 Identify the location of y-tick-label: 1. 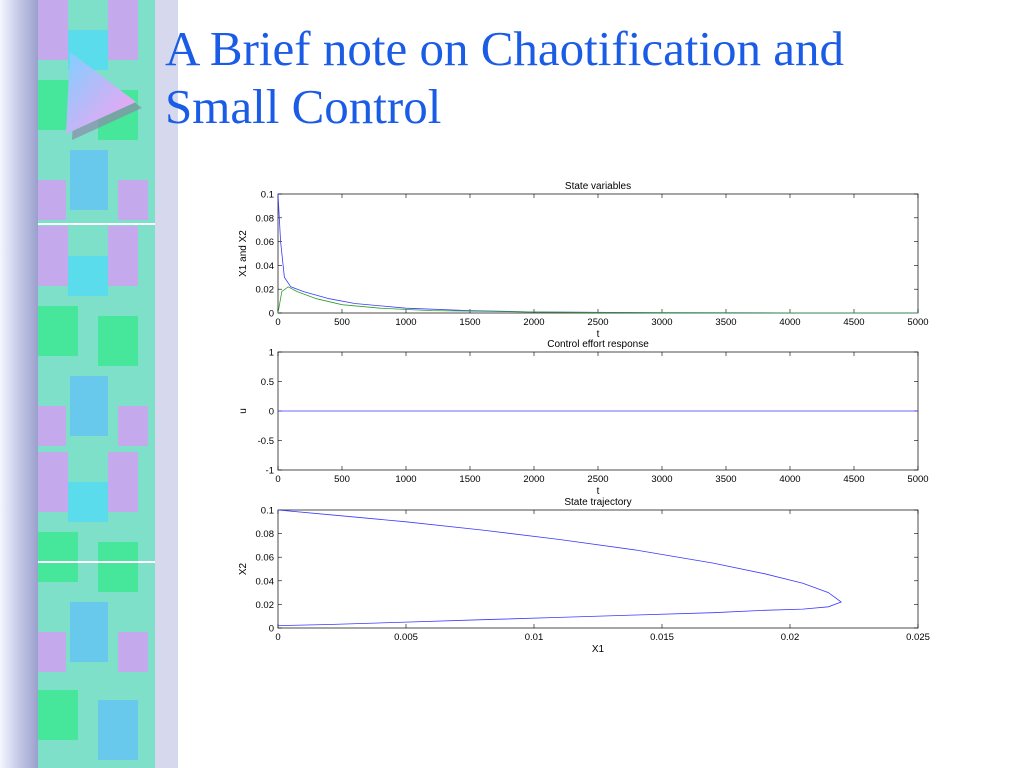
(271, 353).